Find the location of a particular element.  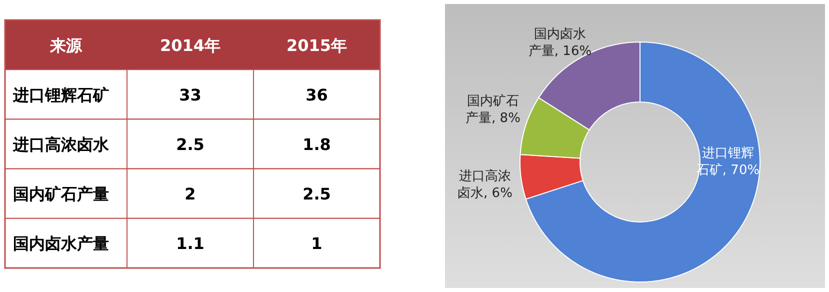

y-tick-label: 国内卤水产量 is located at coordinates (61, 244).